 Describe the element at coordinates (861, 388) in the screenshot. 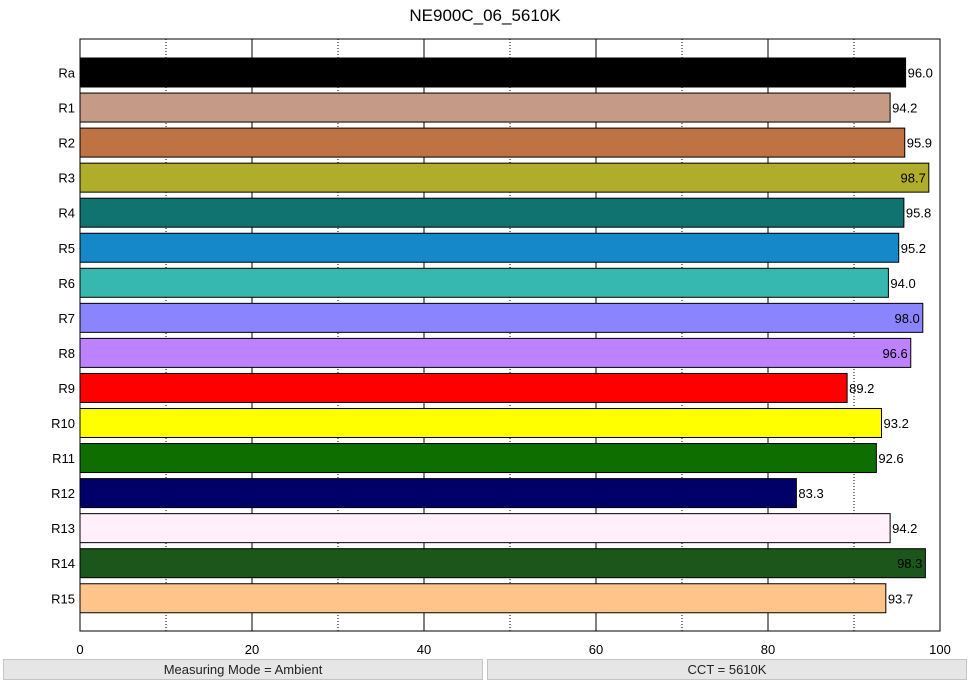

I see `value-label-r9: 89.2` at that location.